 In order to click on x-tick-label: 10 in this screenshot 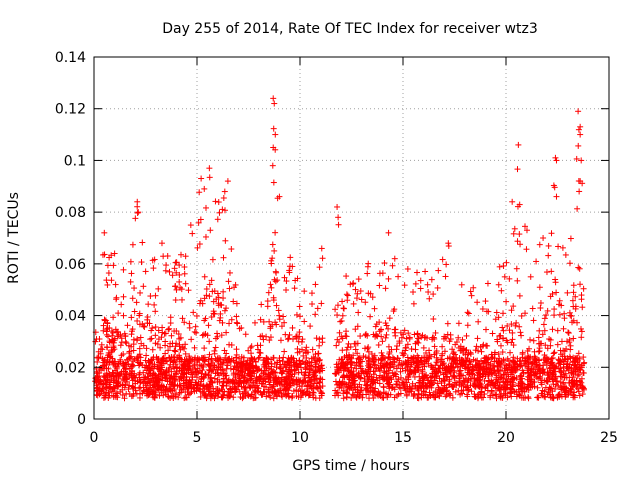, I will do `click(300, 438)`.